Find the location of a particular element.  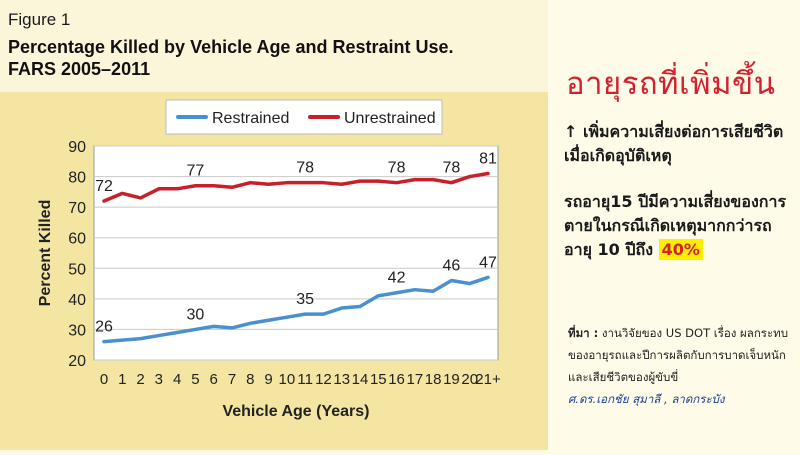

x-tick-label: 1 is located at coordinates (122, 379).